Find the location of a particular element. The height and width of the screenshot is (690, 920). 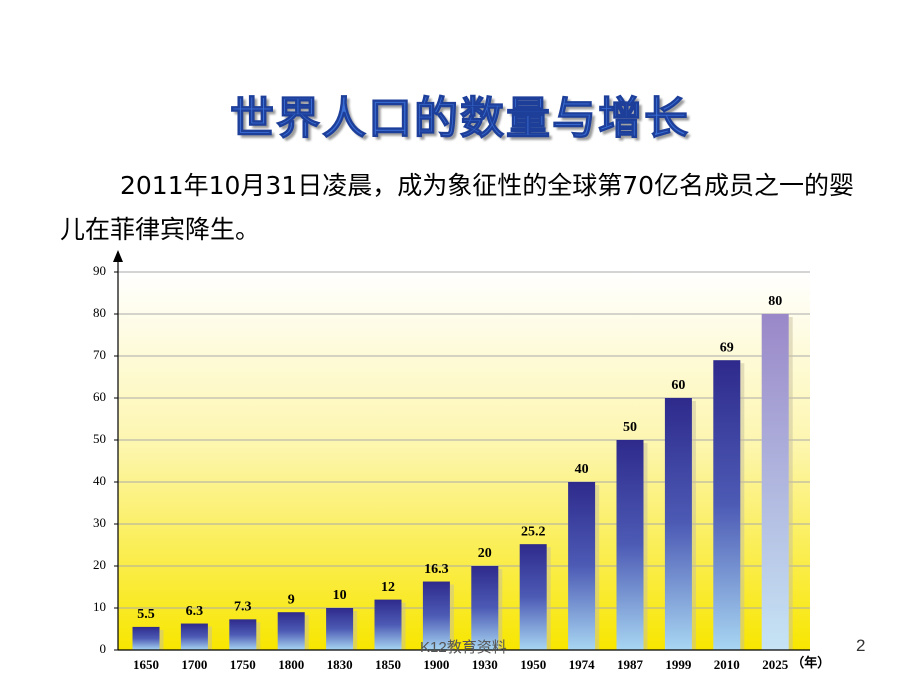

value-label: 50 is located at coordinates (630, 427).